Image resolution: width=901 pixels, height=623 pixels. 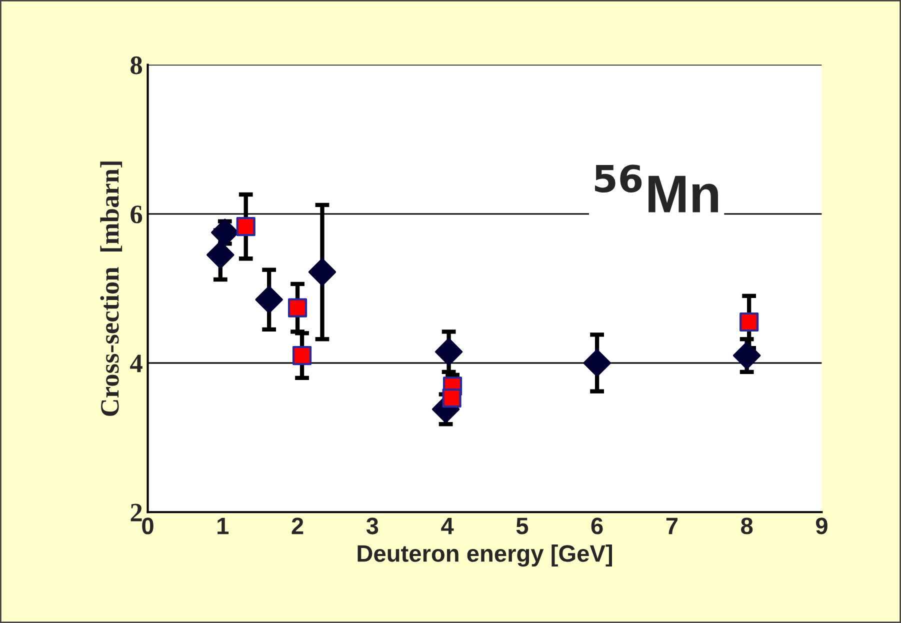 What do you see at coordinates (672, 526) in the screenshot?
I see `x-tick-label: 7` at bounding box center [672, 526].